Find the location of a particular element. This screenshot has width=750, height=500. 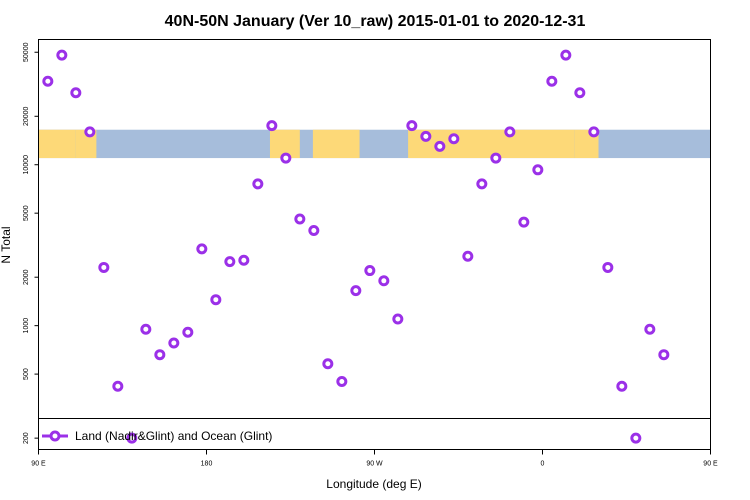

y-tick-label: 20000 is located at coordinates (26, 116).